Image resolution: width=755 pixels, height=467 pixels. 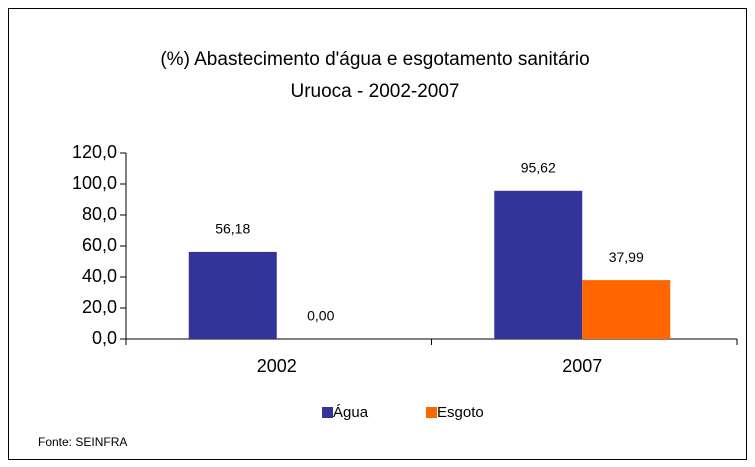 I want to click on legend-label: Água, so click(x=351, y=412).